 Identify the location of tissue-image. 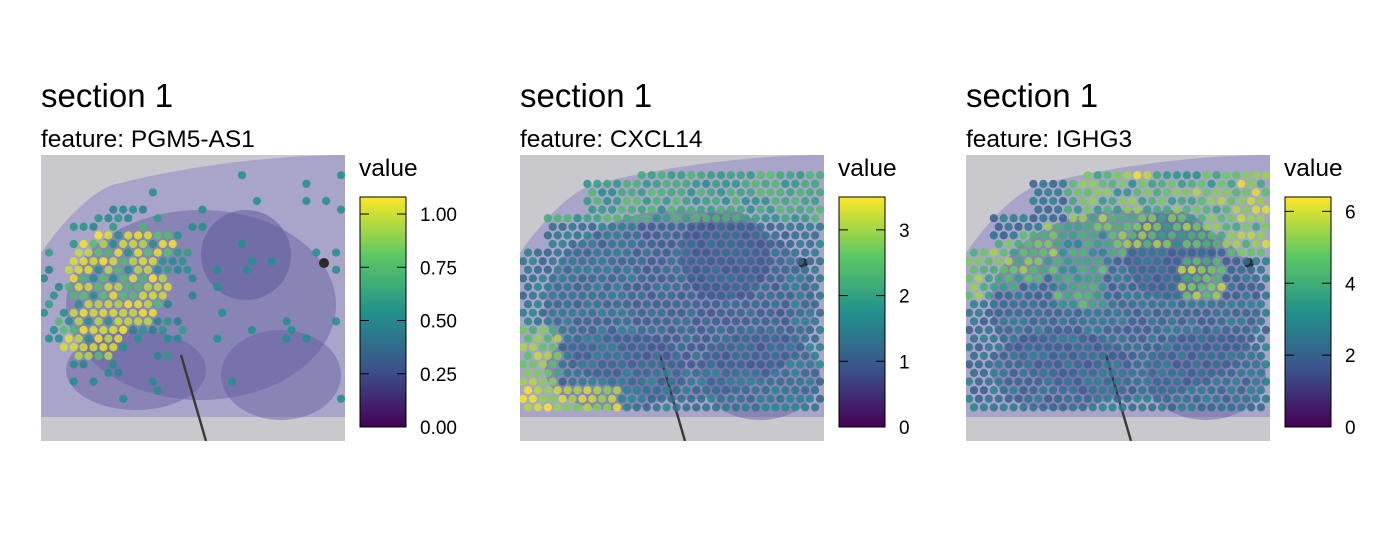
(1118, 298).